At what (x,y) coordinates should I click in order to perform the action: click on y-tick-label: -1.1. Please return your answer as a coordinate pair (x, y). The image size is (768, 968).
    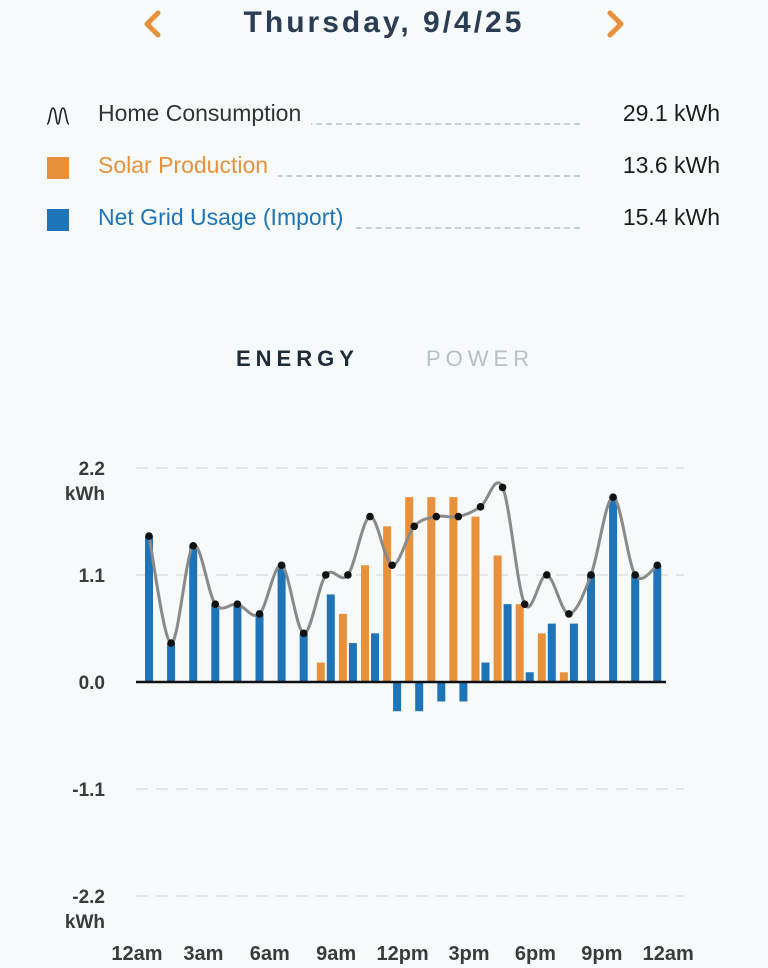
    Looking at the image, I should click on (88, 790).